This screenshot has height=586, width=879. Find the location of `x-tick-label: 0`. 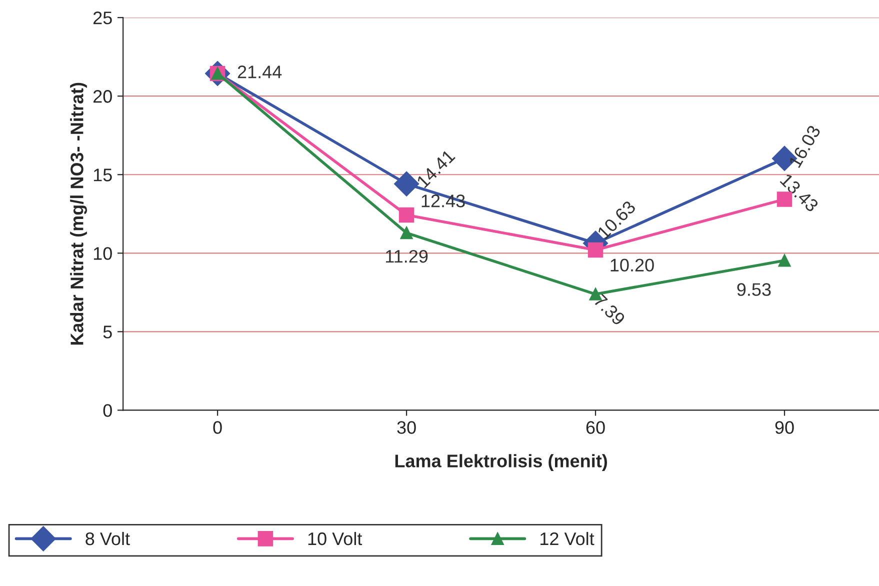

x-tick-label: 0 is located at coordinates (217, 427).